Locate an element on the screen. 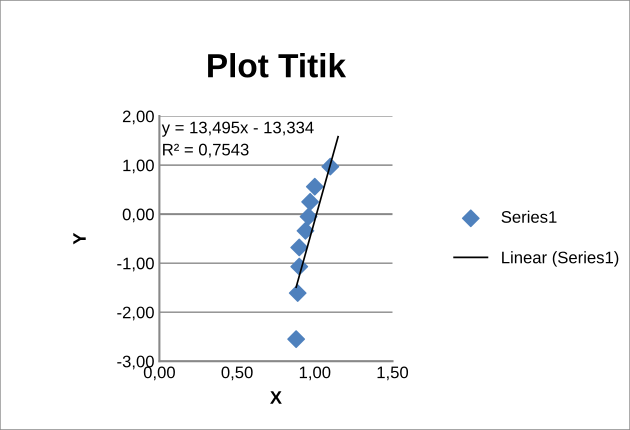 The height and width of the screenshot is (430, 630). y-tick-label: -2,00 is located at coordinates (135, 313).